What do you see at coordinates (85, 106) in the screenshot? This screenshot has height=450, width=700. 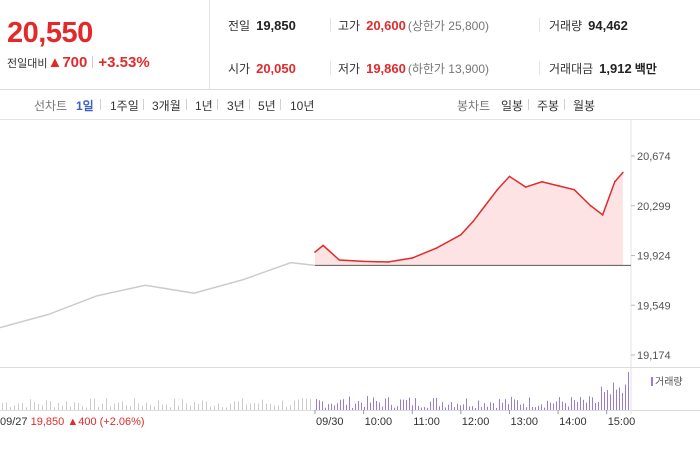 I see `period-1d: 1일` at bounding box center [85, 106].